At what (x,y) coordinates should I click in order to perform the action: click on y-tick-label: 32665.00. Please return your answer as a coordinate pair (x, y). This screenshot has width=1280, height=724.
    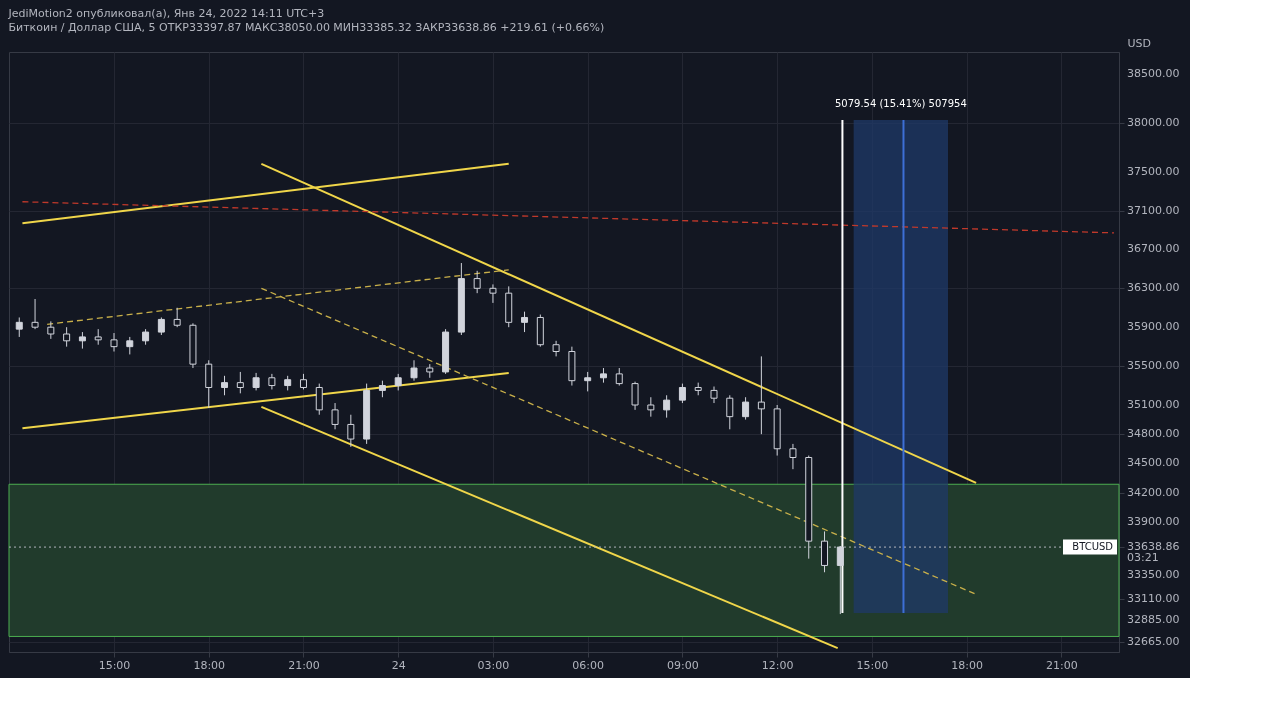
    Looking at the image, I should click on (1153, 641).